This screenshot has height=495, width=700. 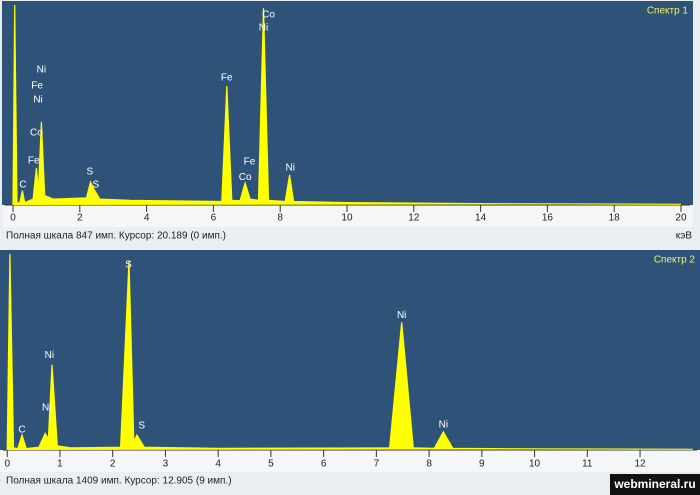 What do you see at coordinates (60, 464) in the screenshot?
I see `x-tick-label: 1` at bounding box center [60, 464].